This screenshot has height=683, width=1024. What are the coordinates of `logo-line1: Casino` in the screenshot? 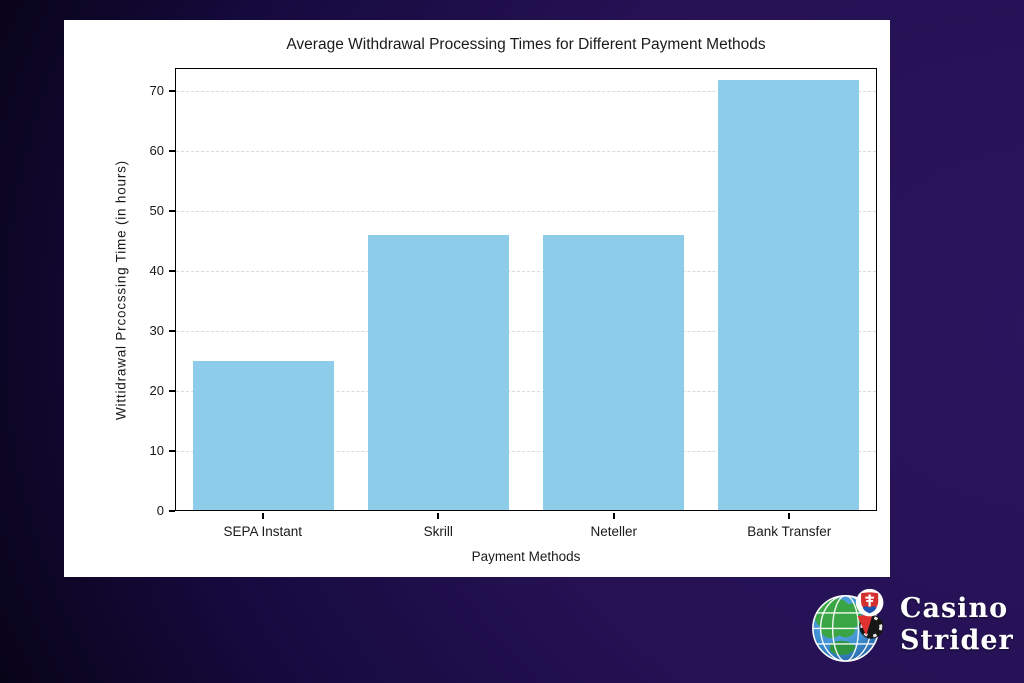 It's located at (954, 609).